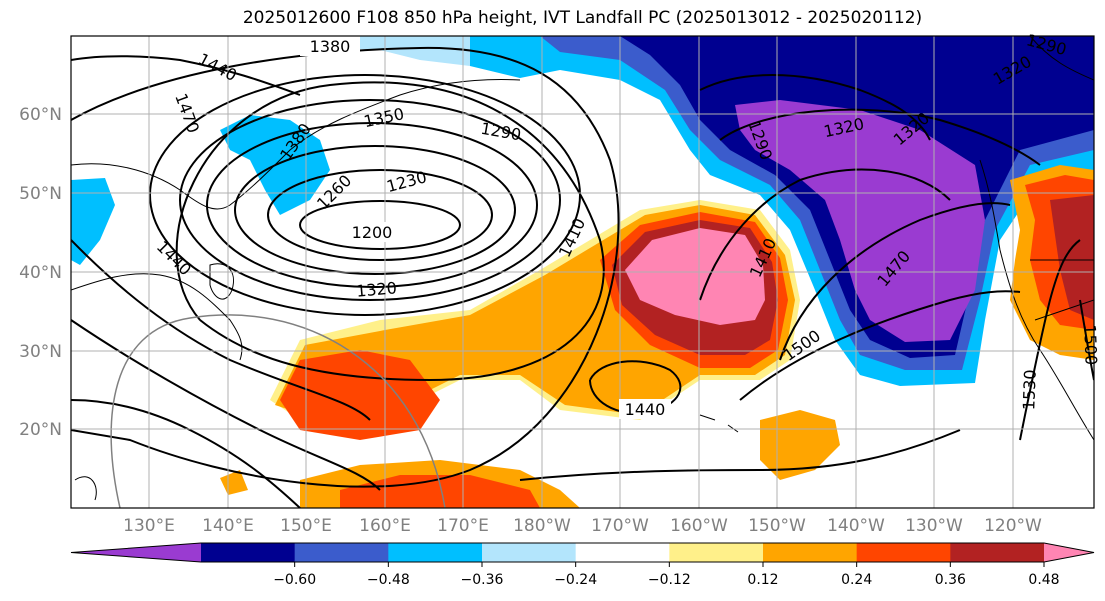  Describe the element at coordinates (157, 317) in the screenshot. I see `coast-asia-east` at that location.